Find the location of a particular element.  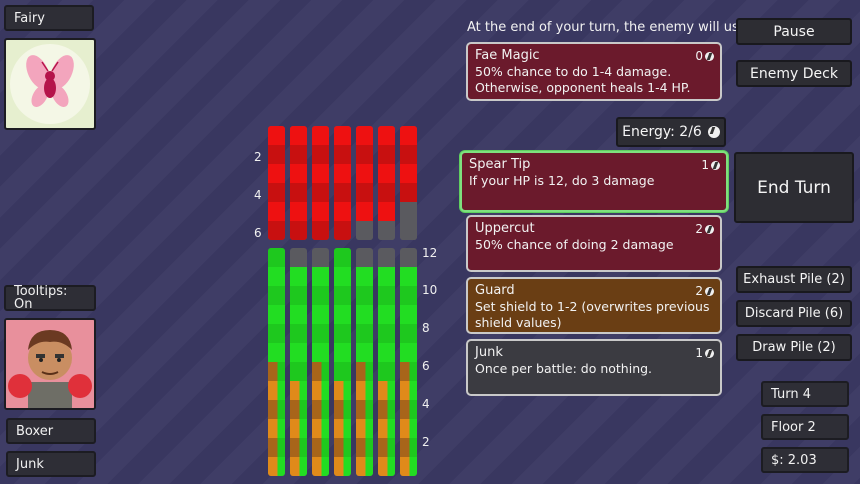

card-description: If your HP is 12, do 3 damage is located at coordinates (562, 180).